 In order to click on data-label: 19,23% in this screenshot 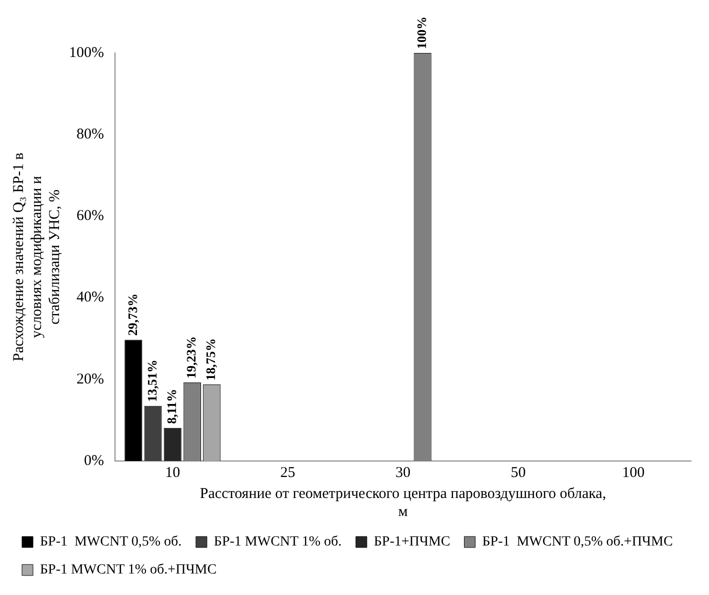, I will do `click(191, 357)`.